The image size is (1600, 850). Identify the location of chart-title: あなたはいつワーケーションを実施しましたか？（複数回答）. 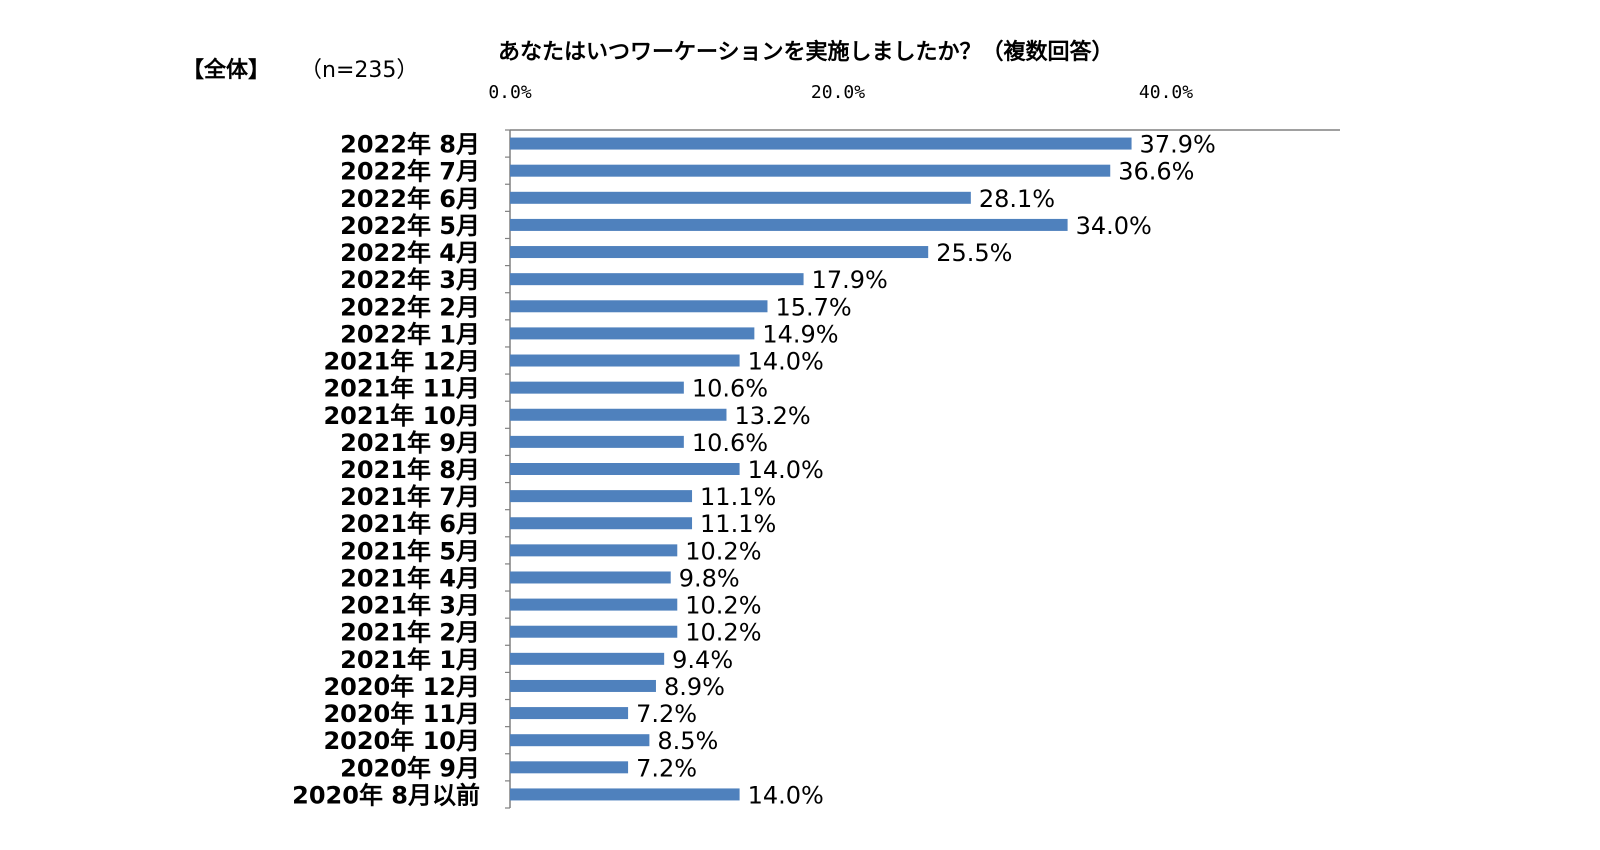
(806, 52).